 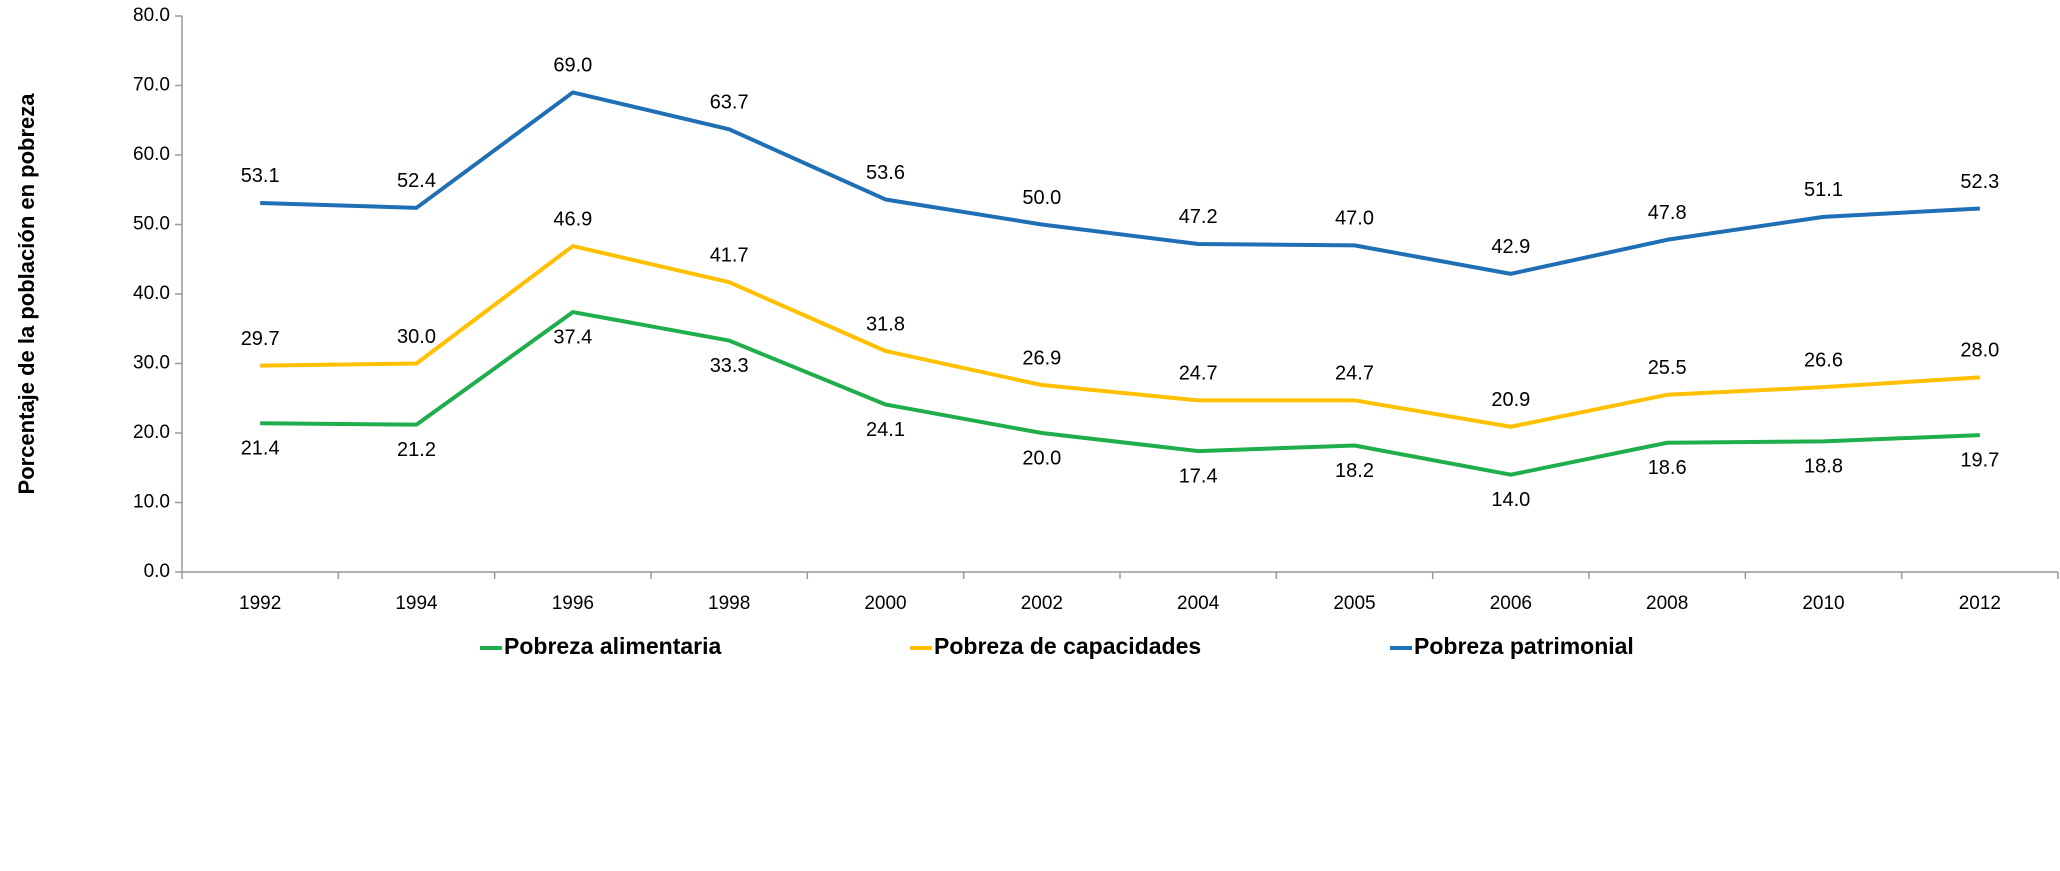 I want to click on data-label: 46.9, so click(x=572, y=219).